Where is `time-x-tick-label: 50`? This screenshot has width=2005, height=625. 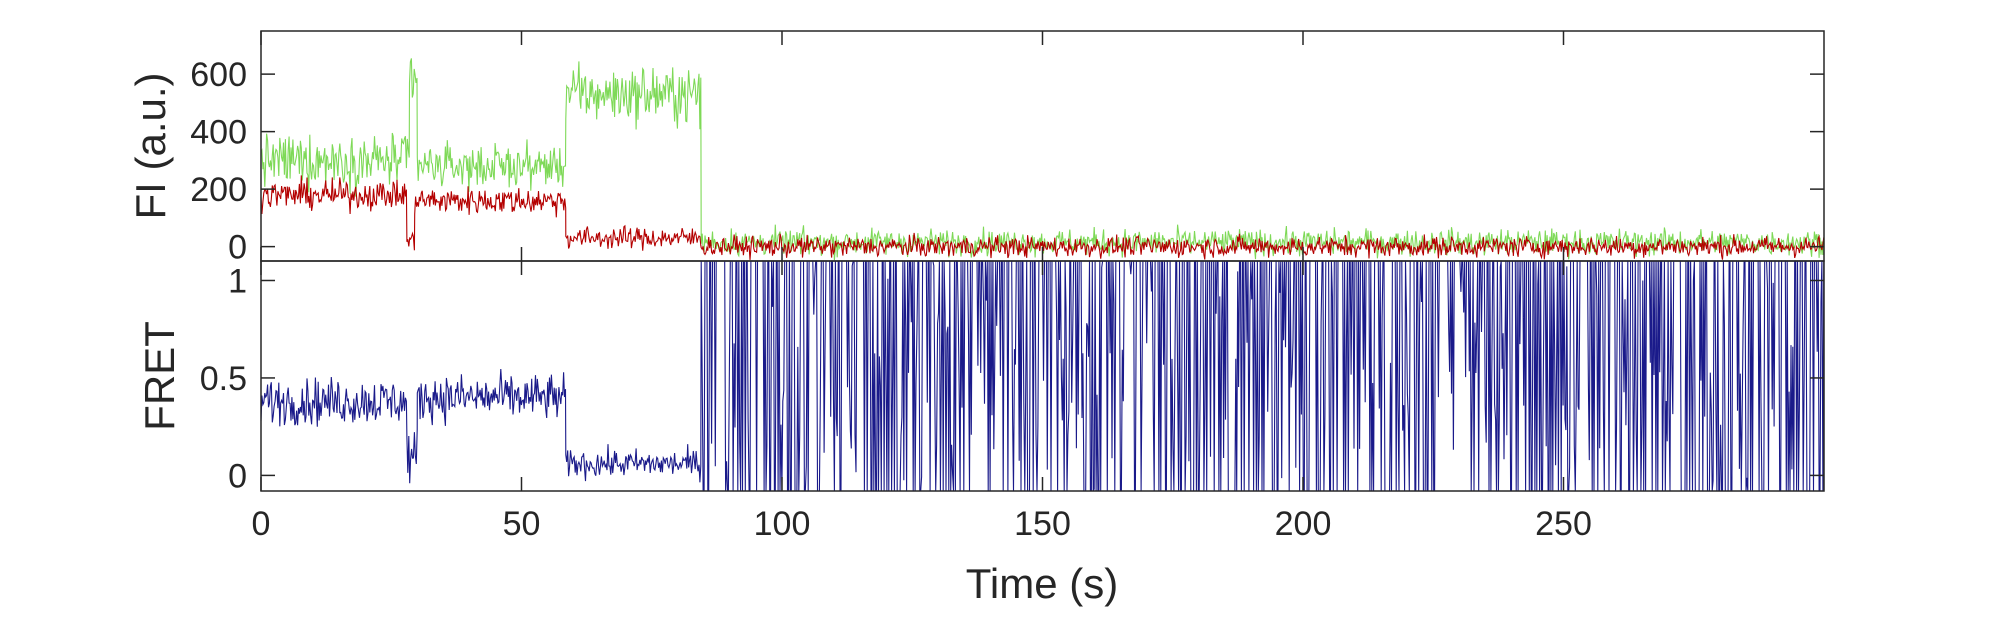
time-x-tick-label: 50 is located at coordinates (522, 524).